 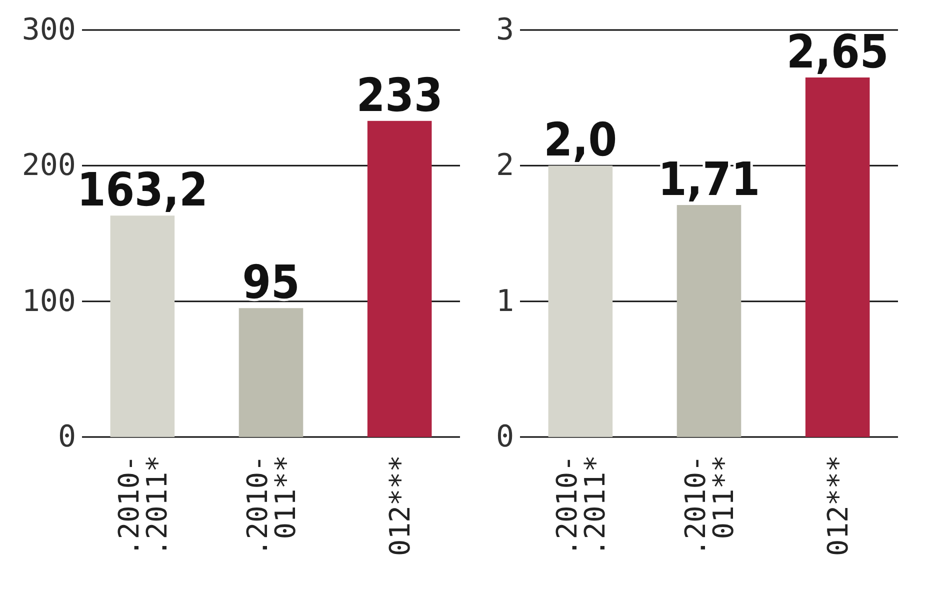 I want to click on data-label: 233, so click(x=399, y=95).